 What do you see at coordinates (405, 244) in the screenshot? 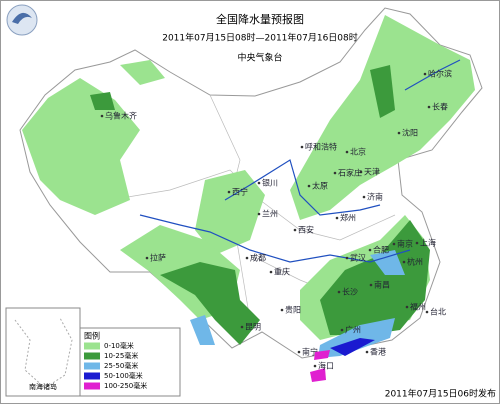
I see `city-label: 南京` at bounding box center [405, 244].